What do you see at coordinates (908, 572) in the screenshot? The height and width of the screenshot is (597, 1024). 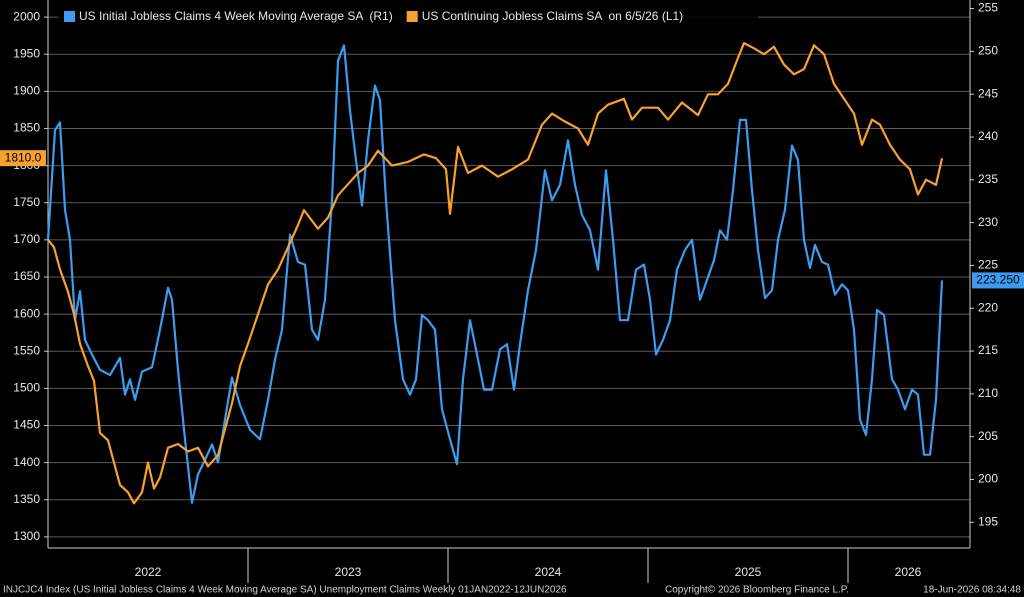 I see `x-tick-label: 2026` at bounding box center [908, 572].